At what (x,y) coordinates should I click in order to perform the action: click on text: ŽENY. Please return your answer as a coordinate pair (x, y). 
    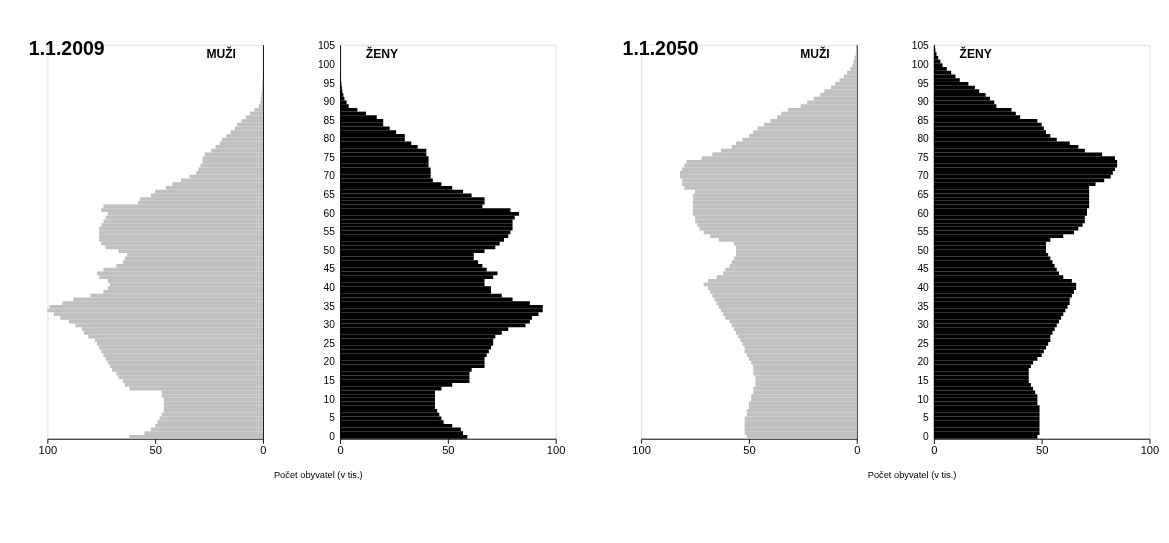
    Looking at the image, I should click on (382, 53).